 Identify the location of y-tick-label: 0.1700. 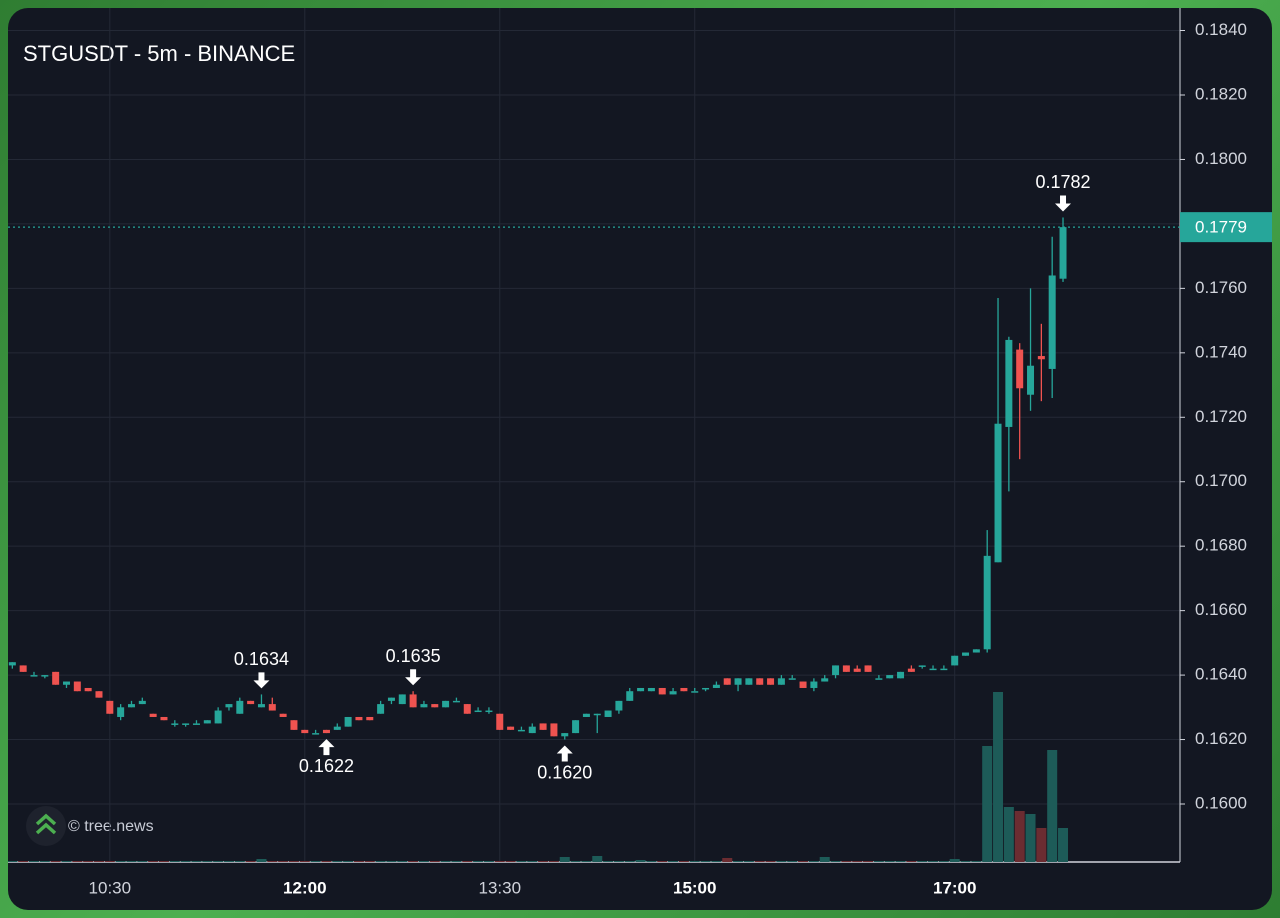
(1221, 480).